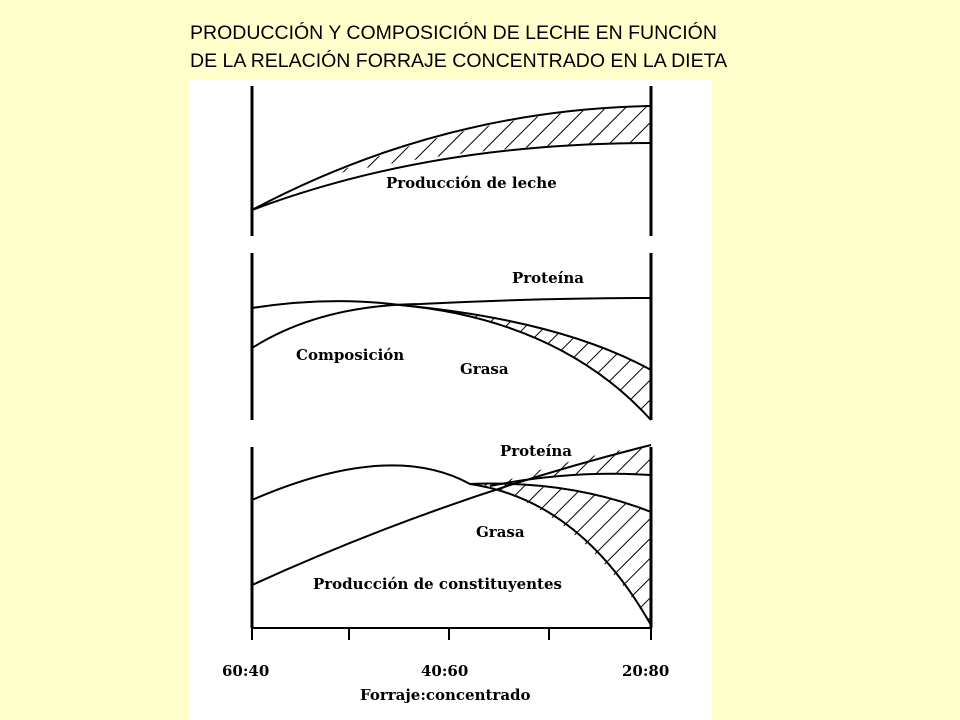  Describe the element at coordinates (548, 278) in the screenshot. I see `label-protein-middle: Proteína` at that location.